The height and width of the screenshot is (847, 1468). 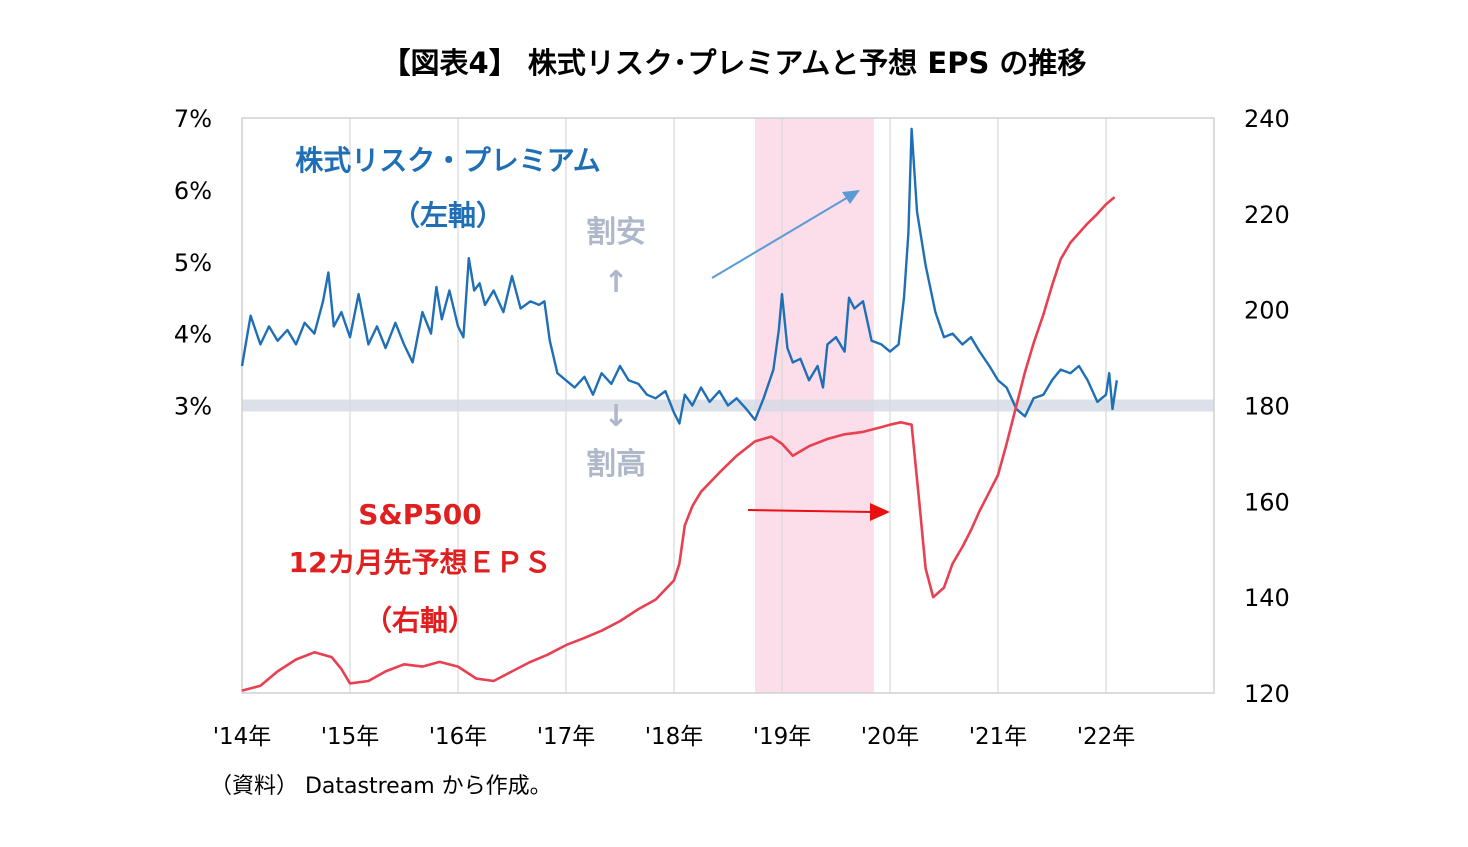 I want to click on x-tick-label: '21年, so click(x=998, y=737).